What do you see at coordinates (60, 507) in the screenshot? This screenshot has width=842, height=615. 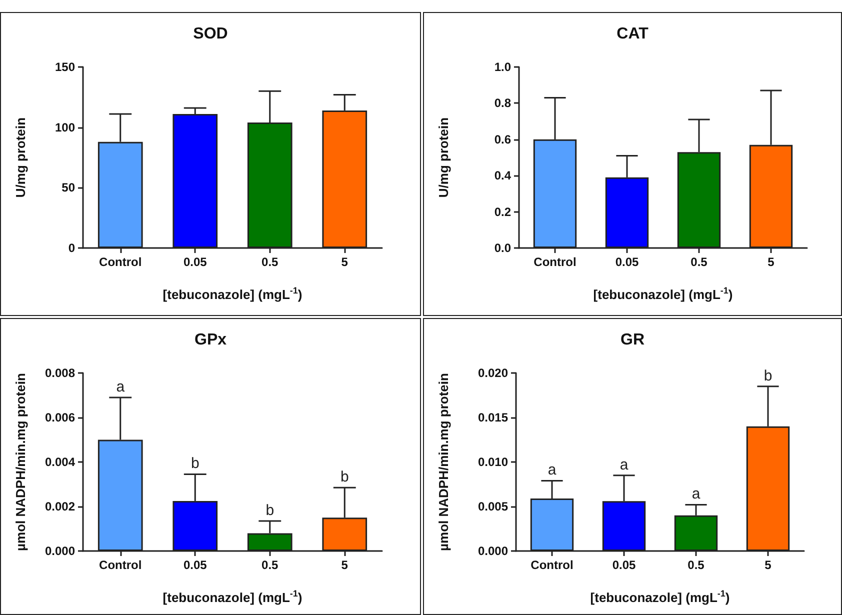 I see `y-tick-label: 0.002` at bounding box center [60, 507].